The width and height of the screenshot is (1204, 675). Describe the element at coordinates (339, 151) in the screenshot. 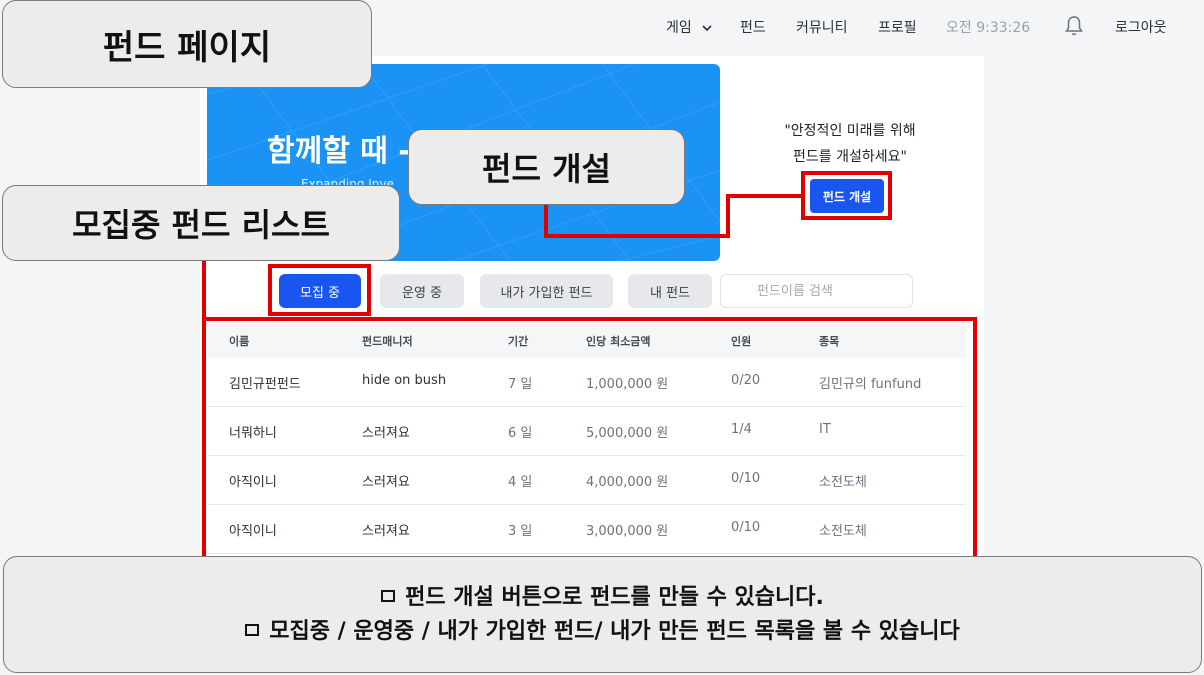

I see `banner-title: 함께할 때 -` at that location.